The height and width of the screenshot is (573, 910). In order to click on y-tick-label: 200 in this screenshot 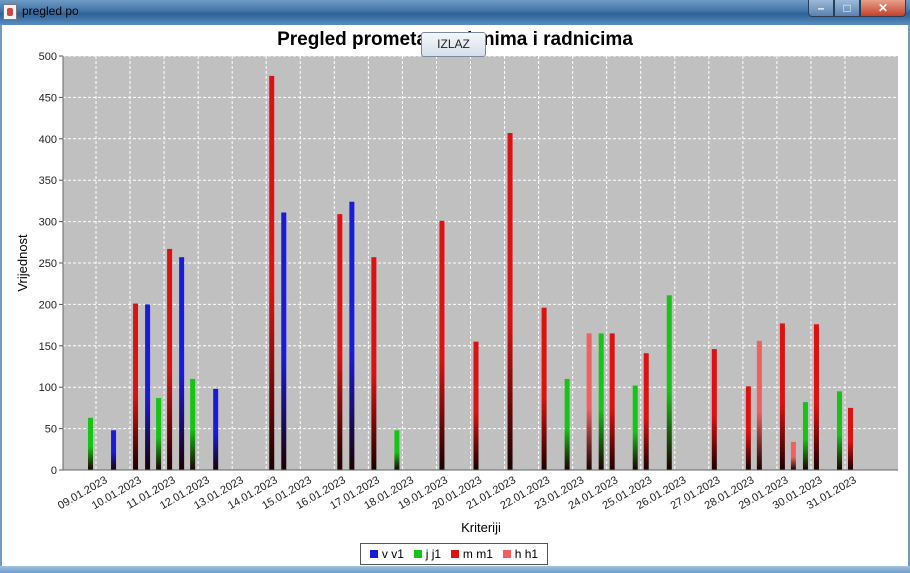, I will do `click(48, 305)`.